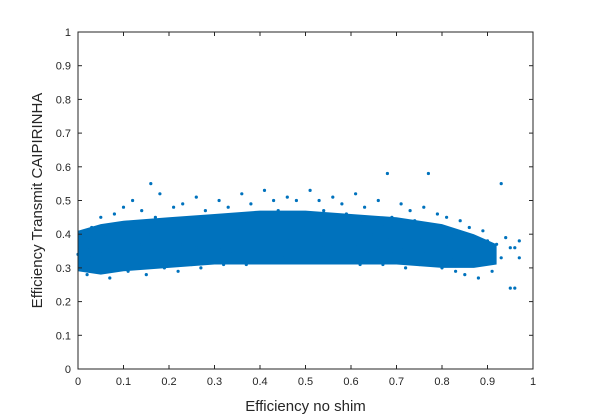 This screenshot has height=417, width=591. I want to click on x-tick-label: 0.9, so click(487, 382).